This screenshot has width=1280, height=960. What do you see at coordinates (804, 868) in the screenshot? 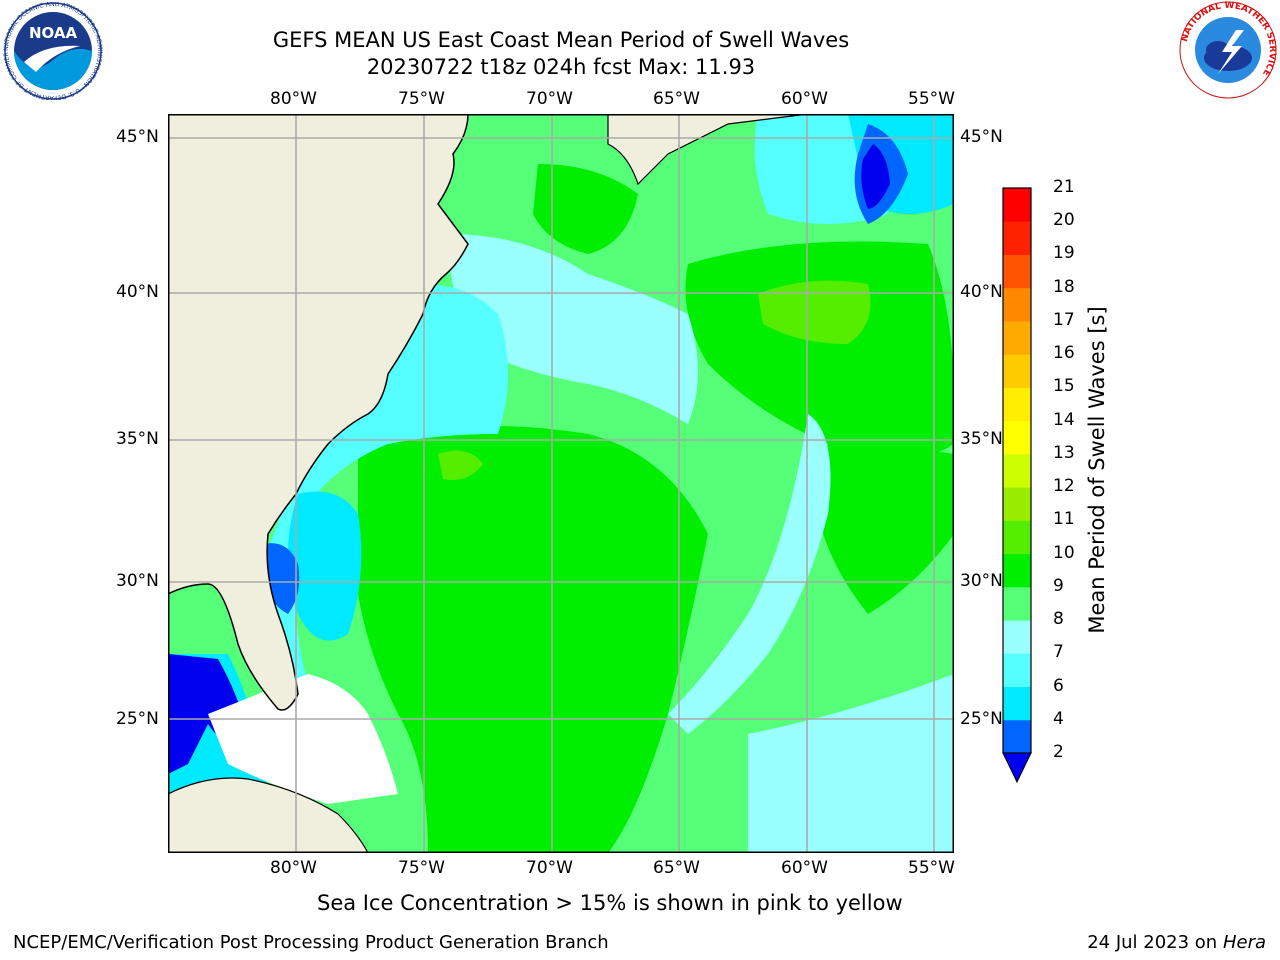
I see `lon-label-bottom: 60°W` at bounding box center [804, 868].